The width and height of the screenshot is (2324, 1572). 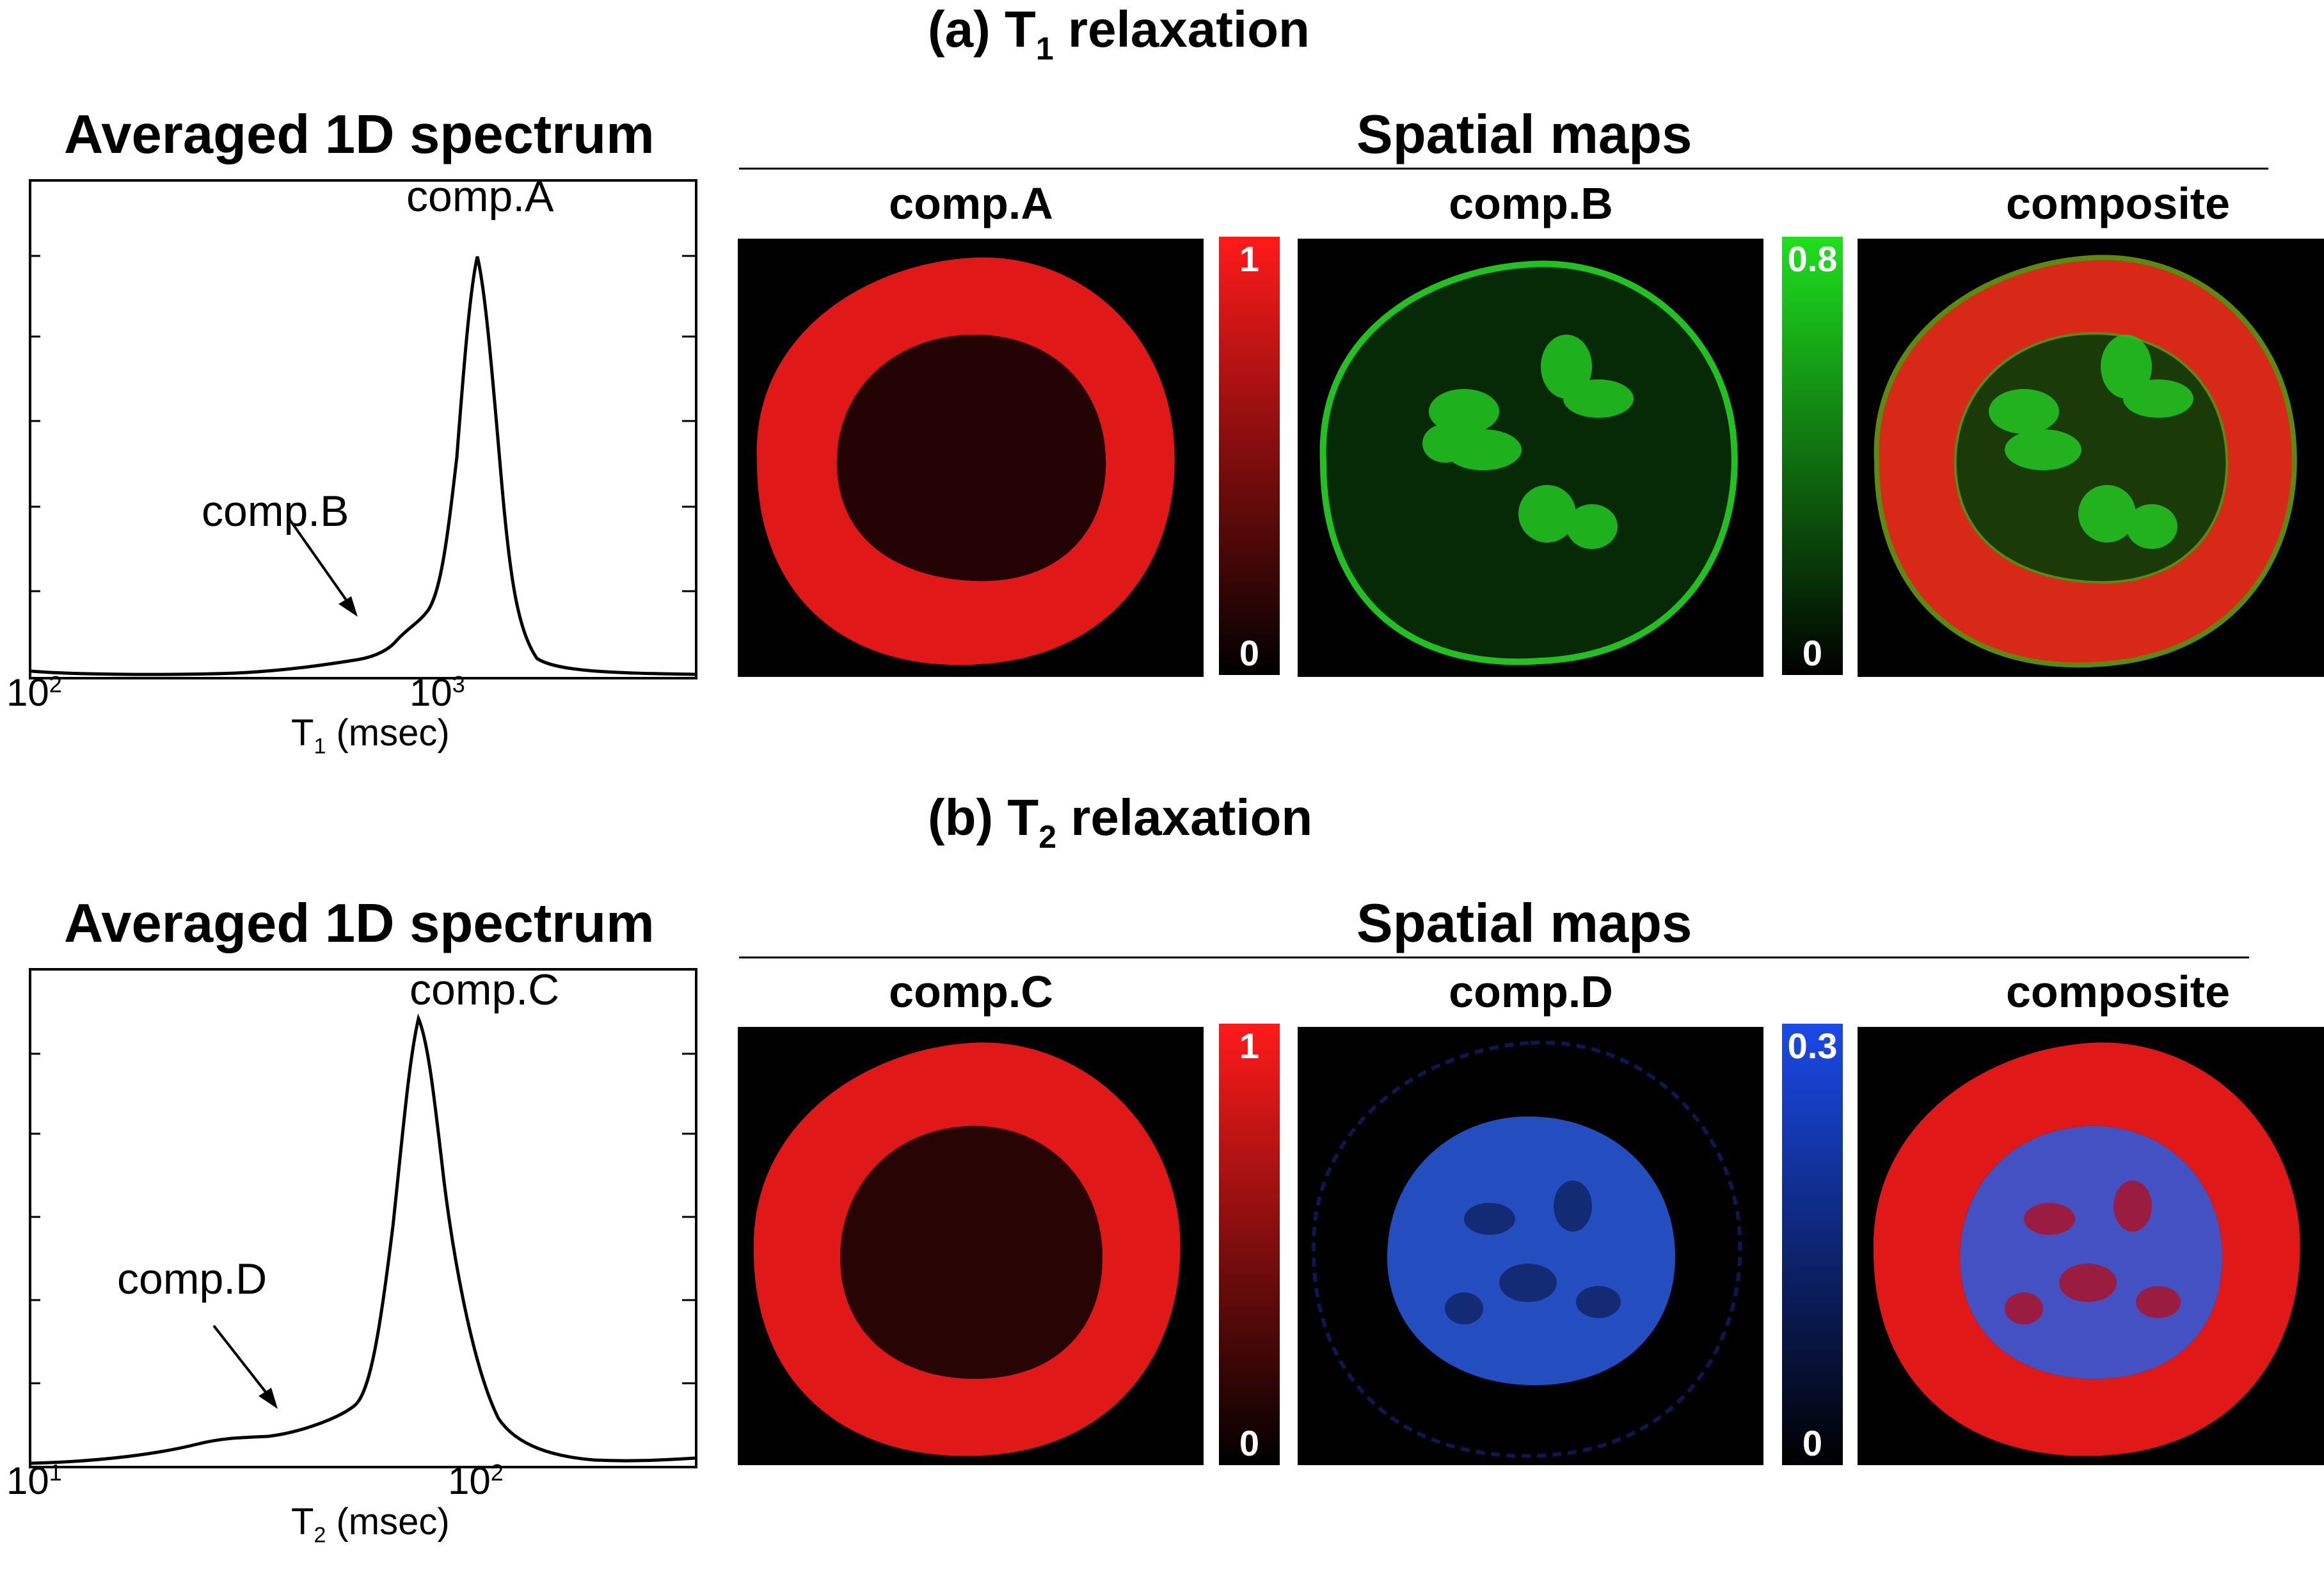 I want to click on panel-b-xtick-1: 10¹, so click(x=34, y=1481).